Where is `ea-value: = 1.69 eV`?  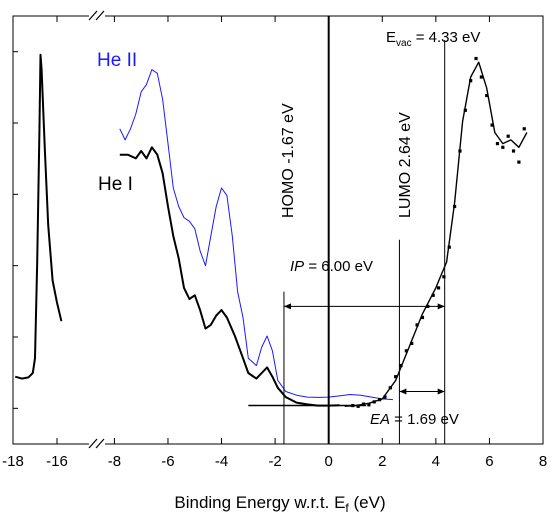 ea-value: = 1.69 eV is located at coordinates (424, 419).